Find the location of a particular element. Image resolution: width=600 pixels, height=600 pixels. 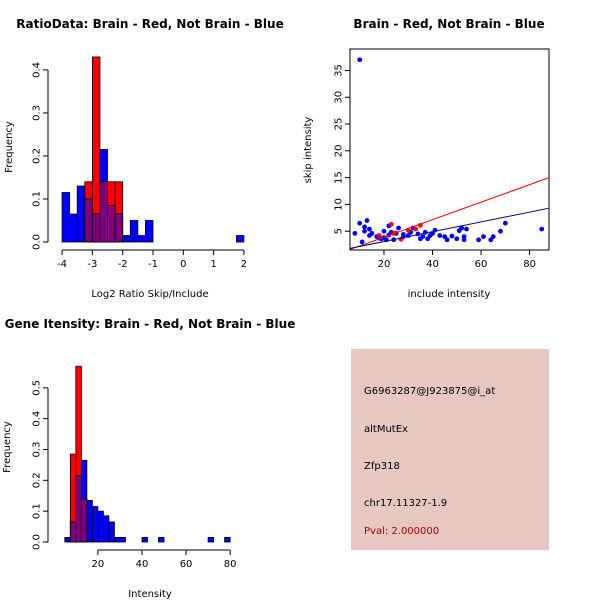

scatter-fit-line-not-brain is located at coordinates (449, 228).